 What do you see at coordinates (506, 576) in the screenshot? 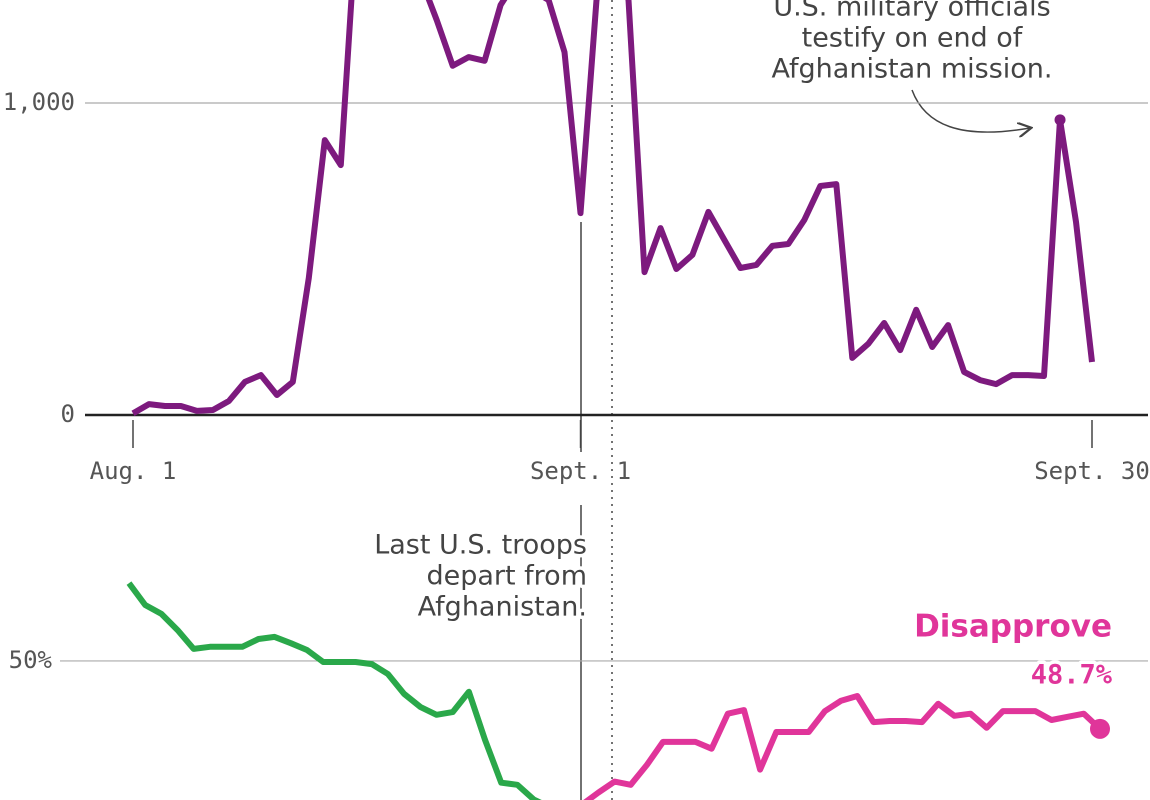
I see `annotation: depart from` at bounding box center [506, 576].